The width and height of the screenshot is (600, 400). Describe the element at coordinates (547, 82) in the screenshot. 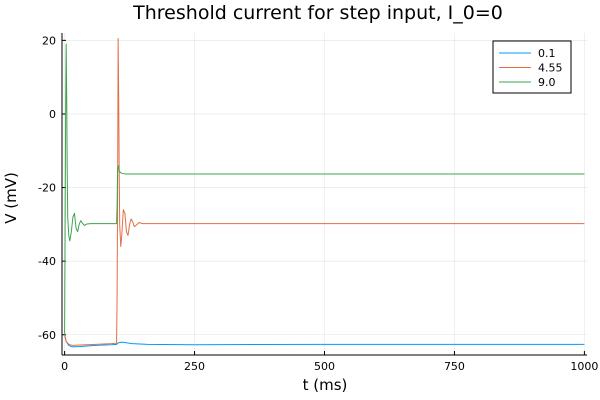

I see `legend-label: 9.0` at that location.